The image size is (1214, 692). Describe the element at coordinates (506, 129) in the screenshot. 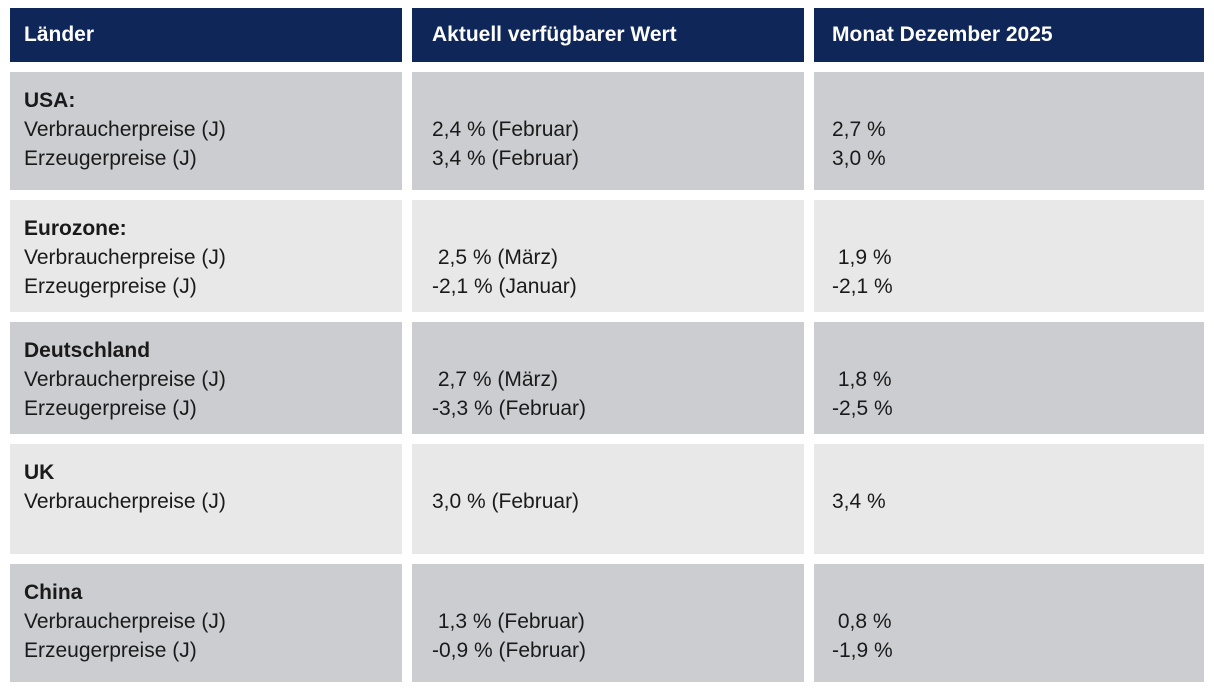

I see `current-value: 2,4 % (Februar)` at that location.